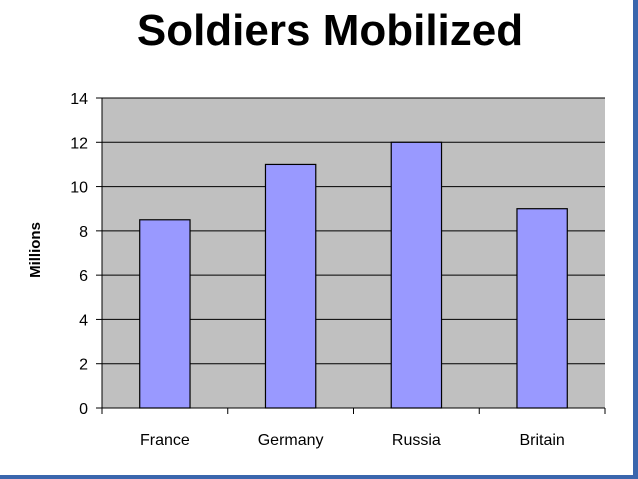 The width and height of the screenshot is (638, 479). I want to click on bar-russia, so click(416, 275).